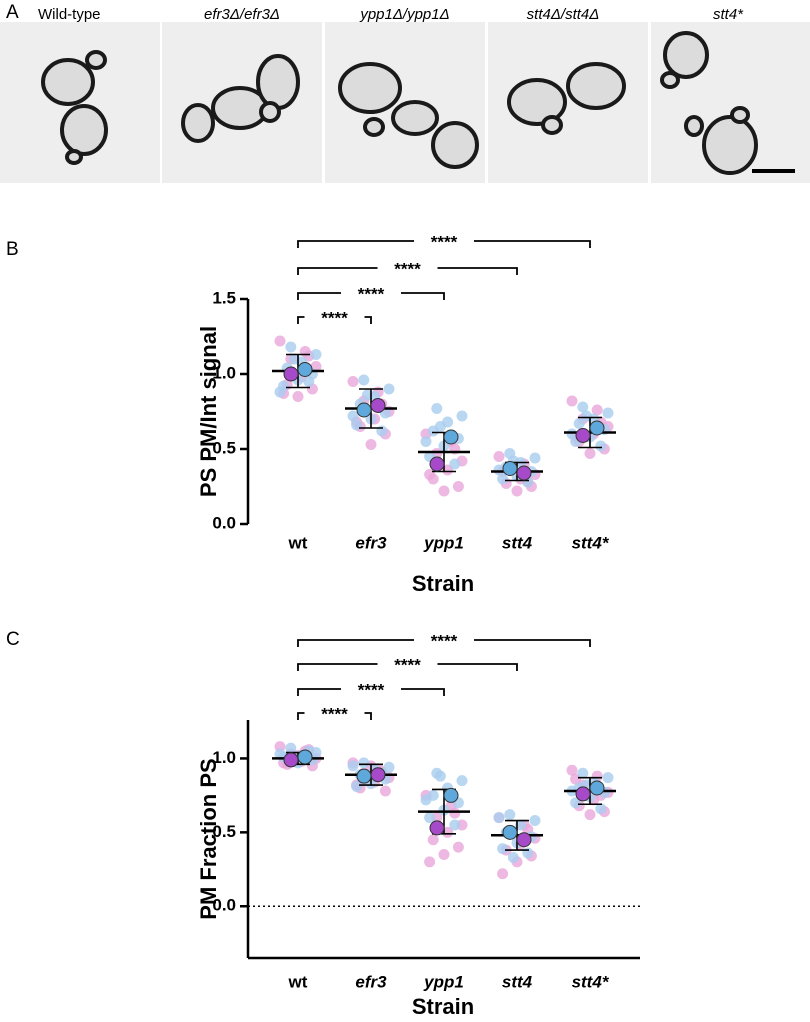  Describe the element at coordinates (298, 981) in the screenshot. I see `x-tick-label: wt` at that location.